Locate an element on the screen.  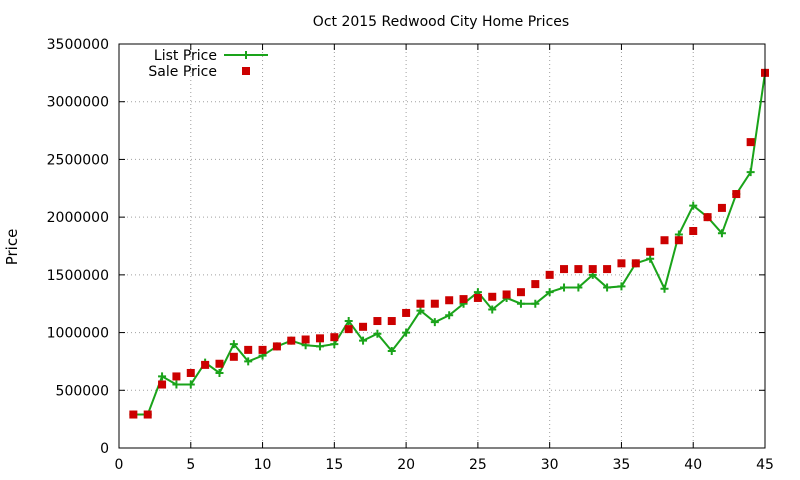
legend-swatch-sale-price is located at coordinates (246, 71).